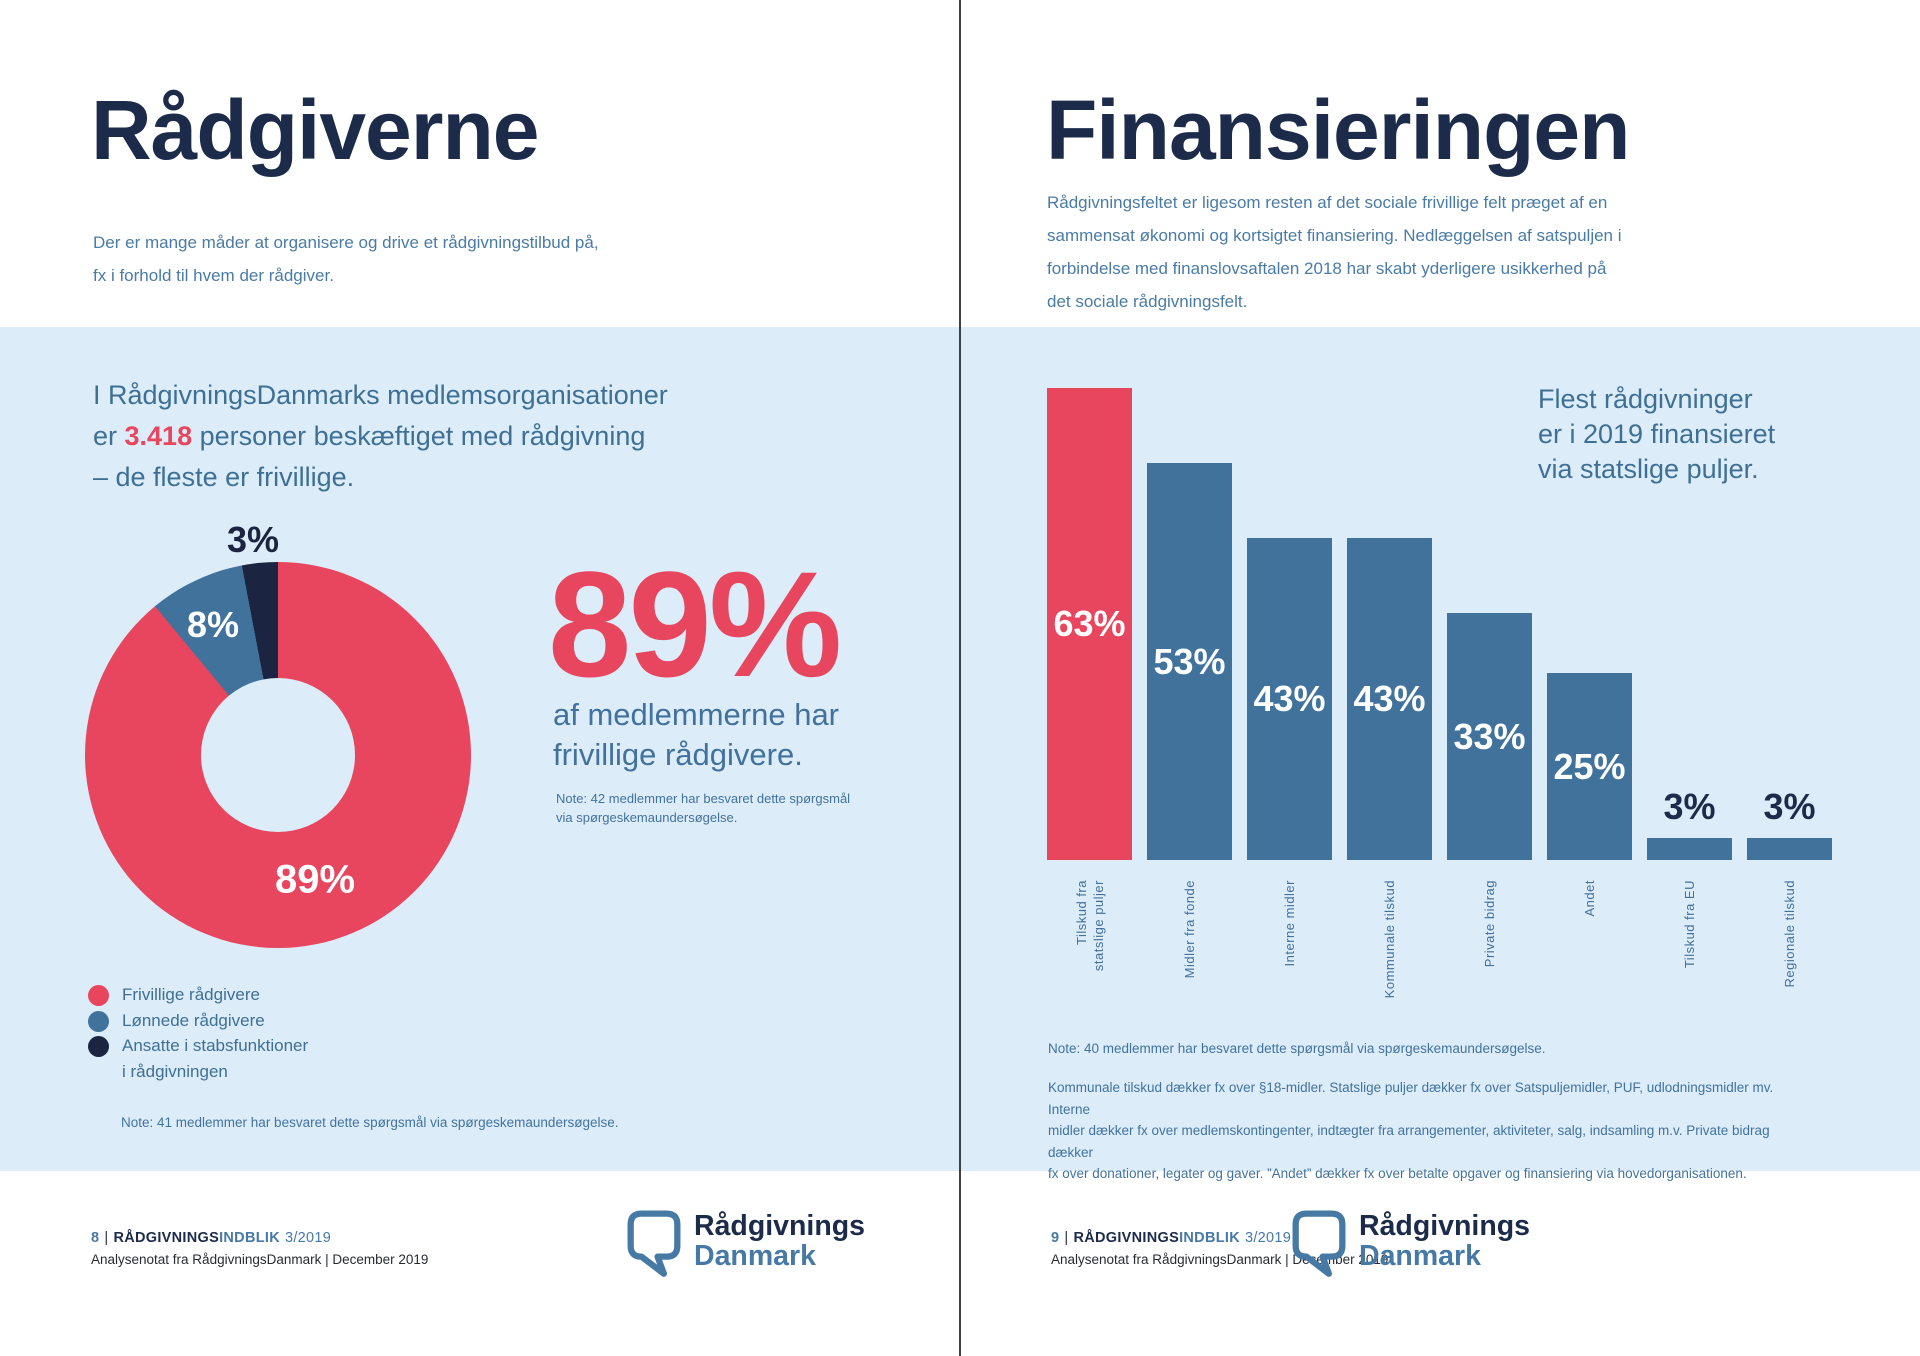 The height and width of the screenshot is (1356, 1920). Describe the element at coordinates (95, 1238) in the screenshot. I see `page-number: 8` at that location.